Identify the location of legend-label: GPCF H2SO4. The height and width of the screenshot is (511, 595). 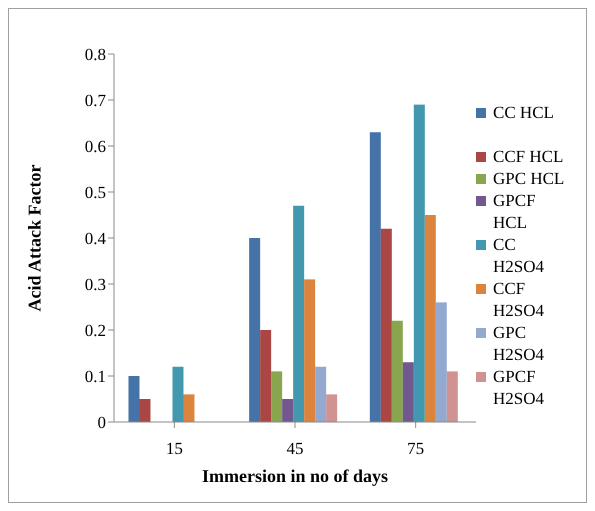
(519, 388).